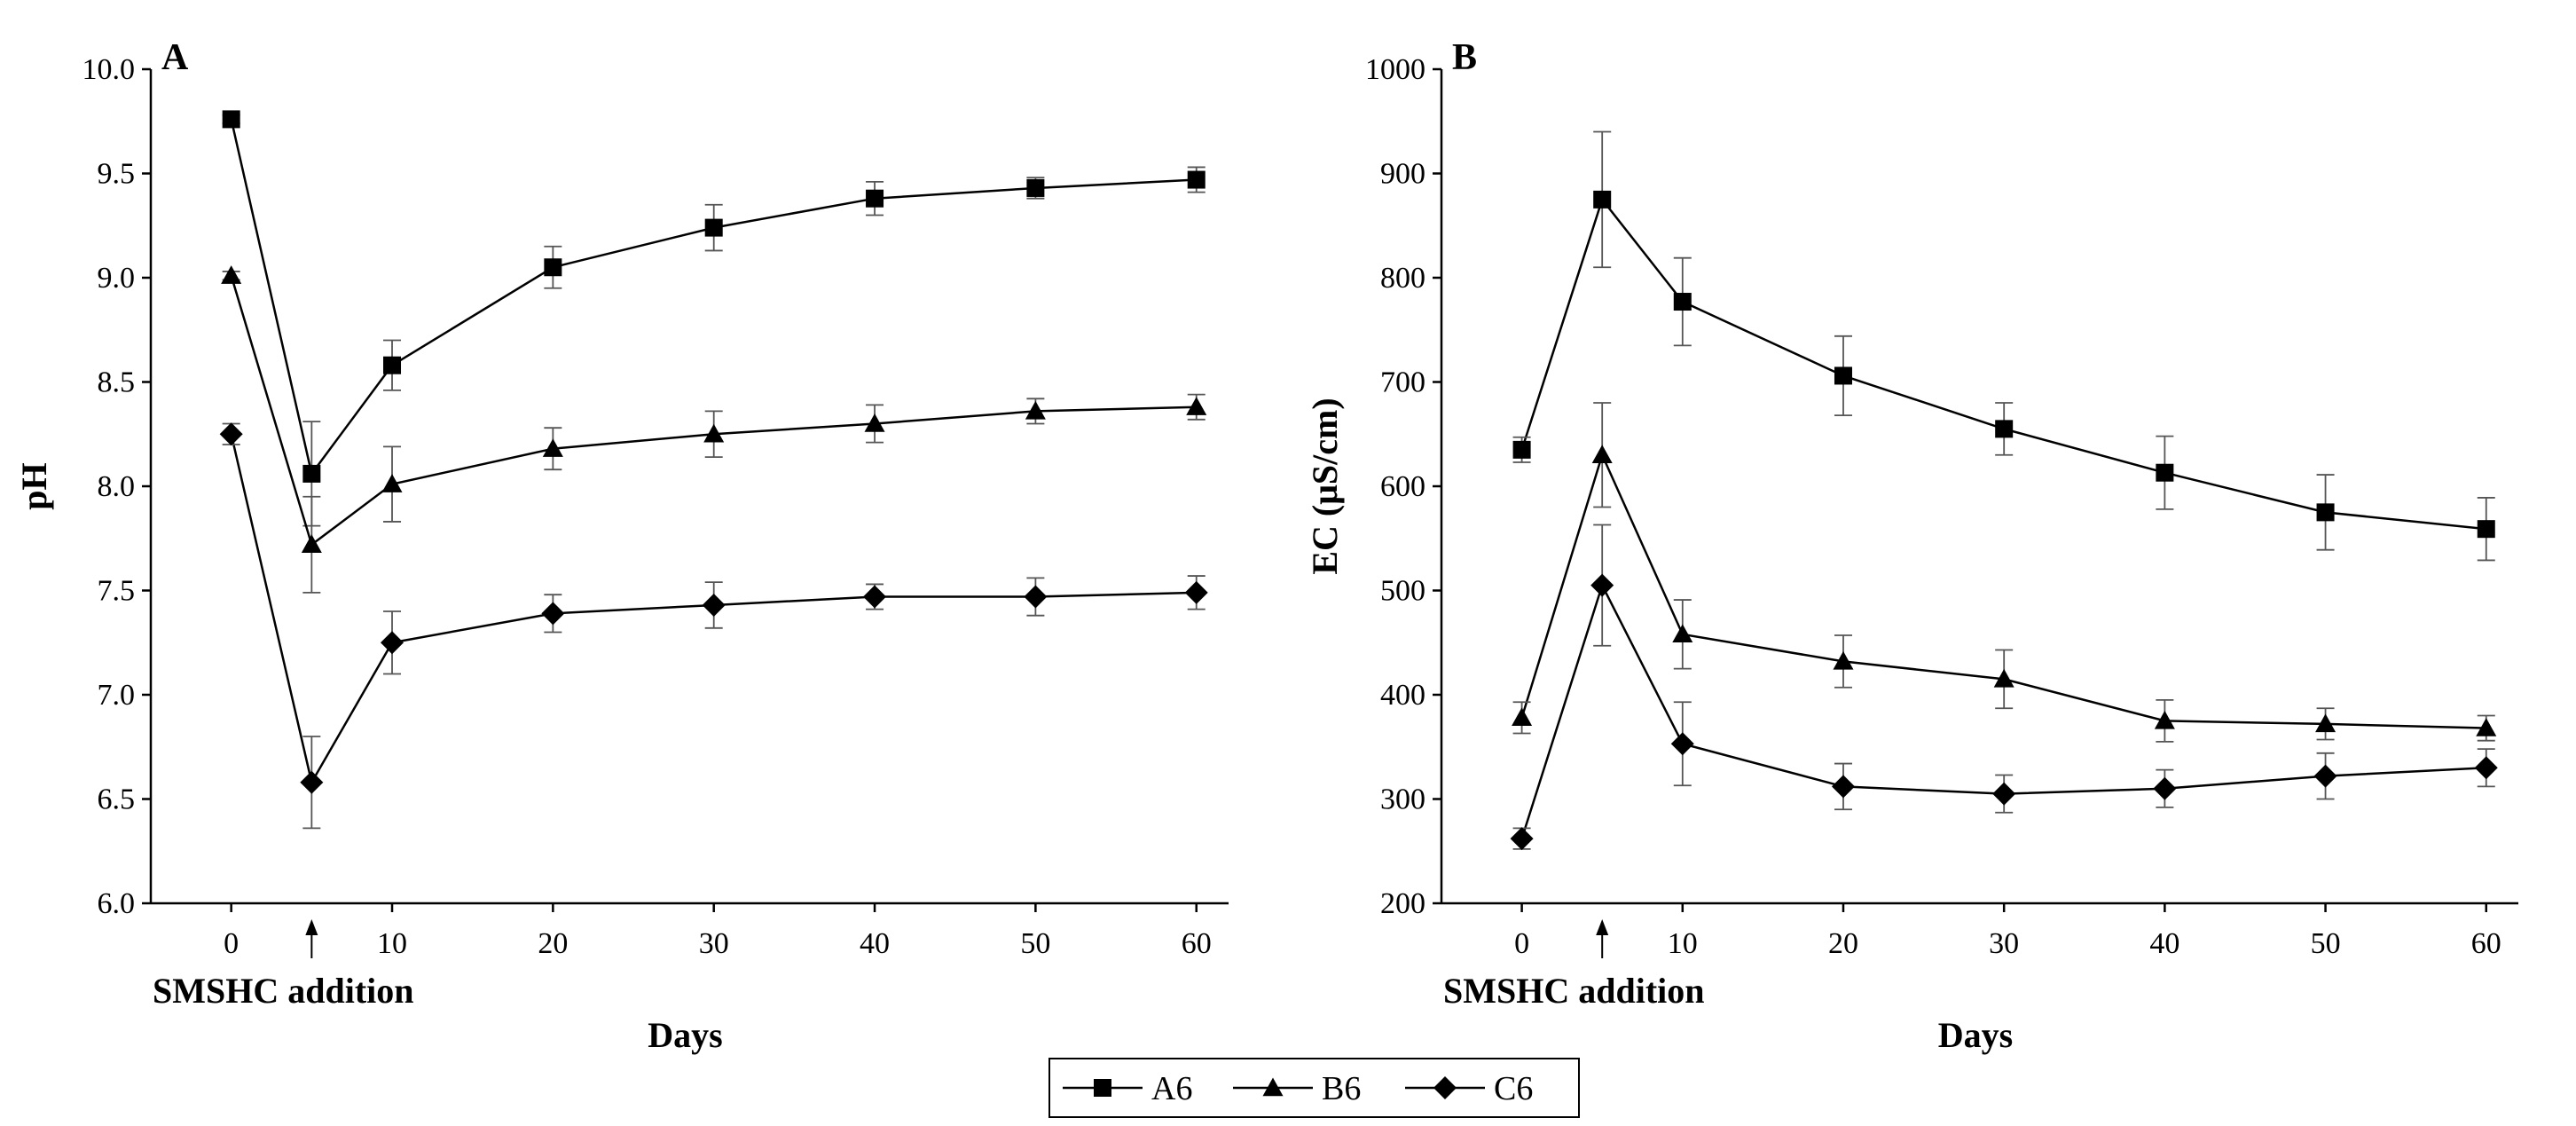  What do you see at coordinates (1325, 486) in the screenshot?
I see `y-axis-title: EC (μS/cm)` at bounding box center [1325, 486].